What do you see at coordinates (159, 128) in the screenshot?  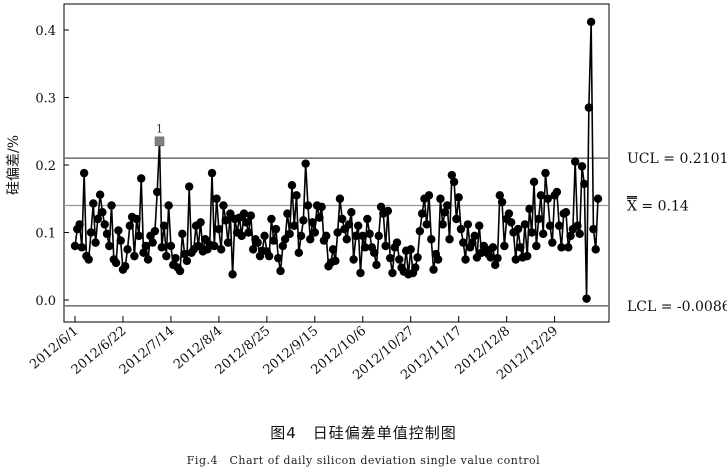 I see `flagged-point-label: 1` at bounding box center [159, 128].